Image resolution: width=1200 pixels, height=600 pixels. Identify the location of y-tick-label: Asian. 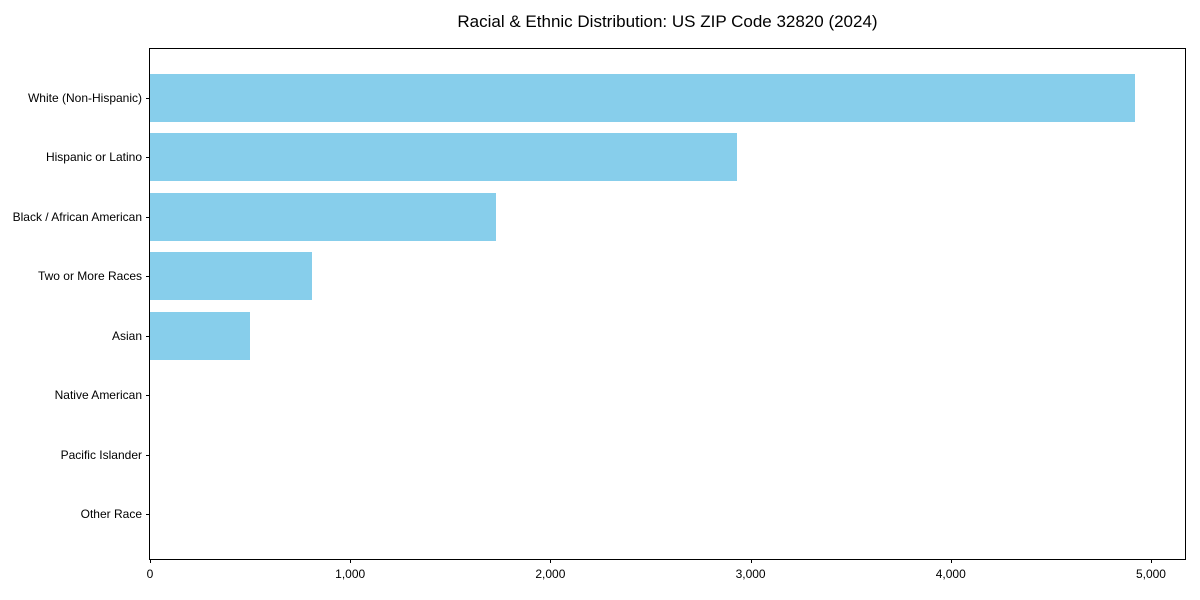
(126, 335).